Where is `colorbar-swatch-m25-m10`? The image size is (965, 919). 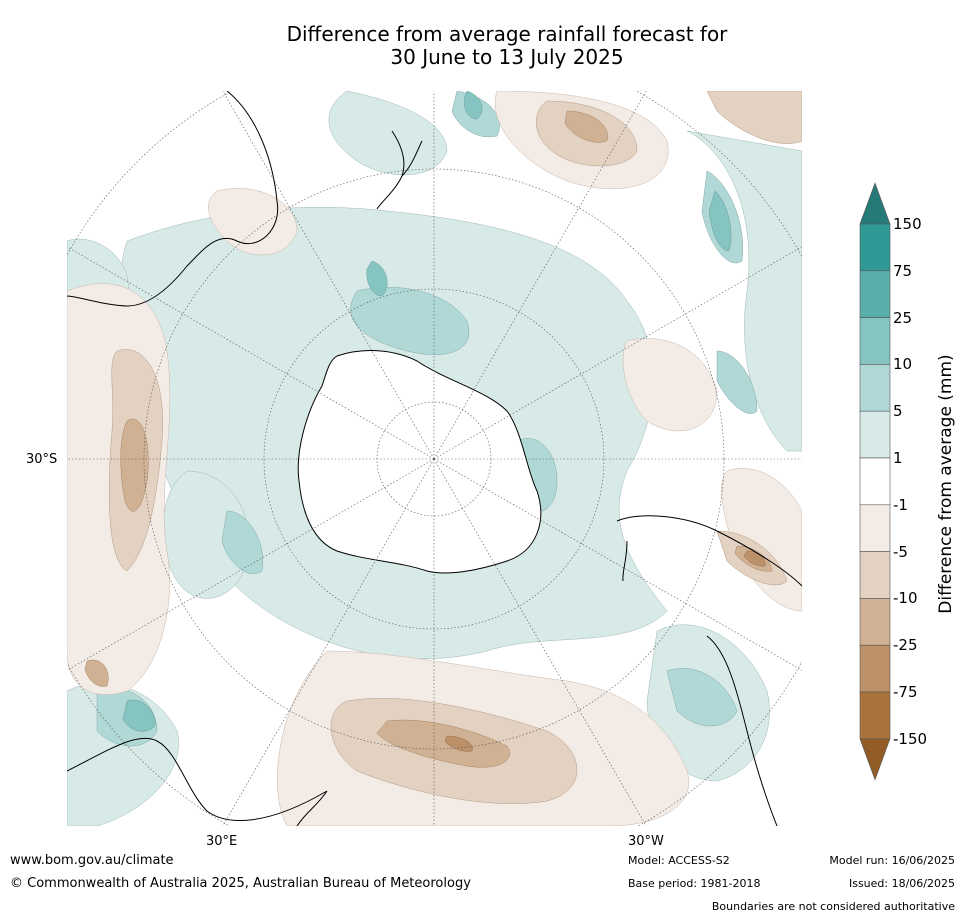
colorbar-swatch-m25-m10 is located at coordinates (875, 622).